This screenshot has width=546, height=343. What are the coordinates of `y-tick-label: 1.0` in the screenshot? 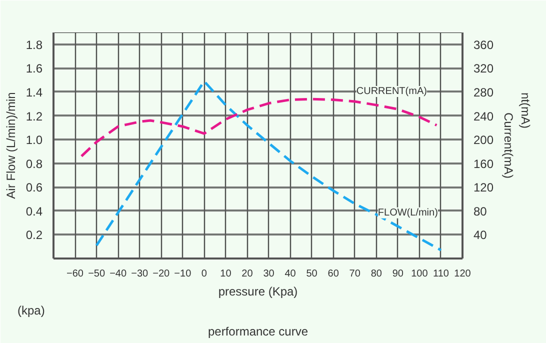 It's located at (34, 140).